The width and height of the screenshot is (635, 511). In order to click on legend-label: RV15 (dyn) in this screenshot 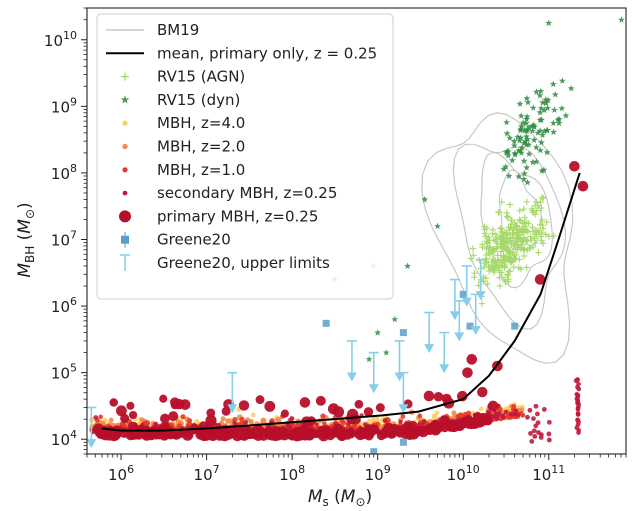, I will do `click(198, 100)`.